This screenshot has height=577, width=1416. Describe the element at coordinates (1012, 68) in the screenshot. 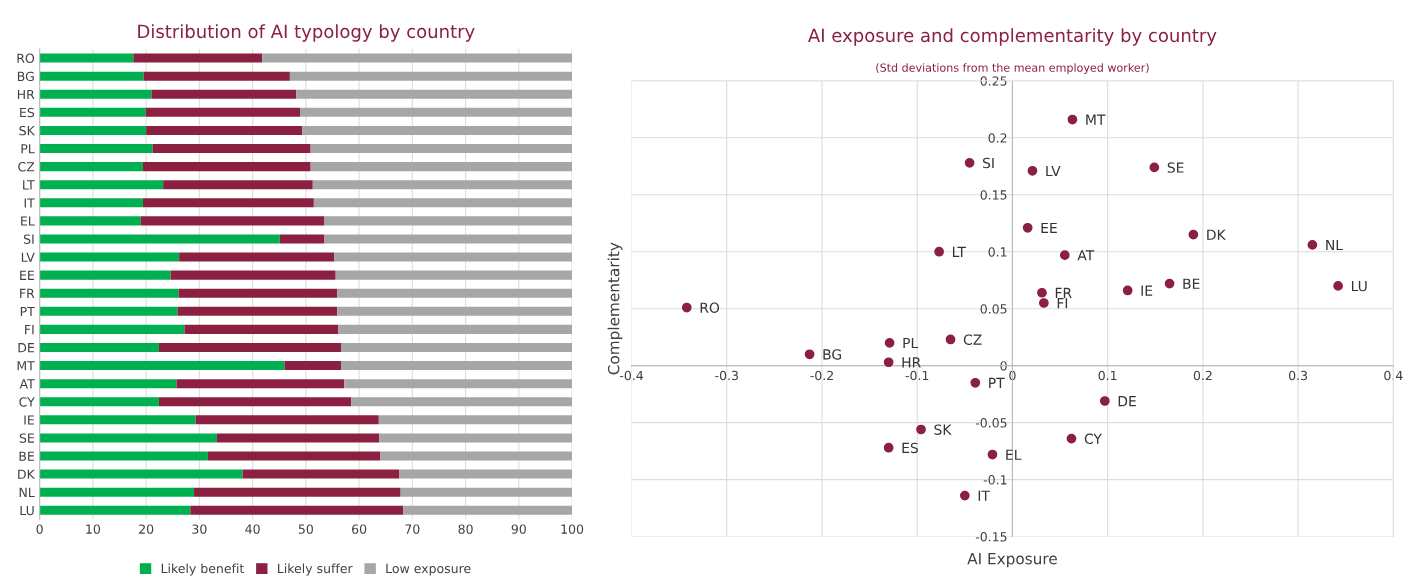

I see `chart-subtitle: (Std deviations from the mean employed worker)` at that location.